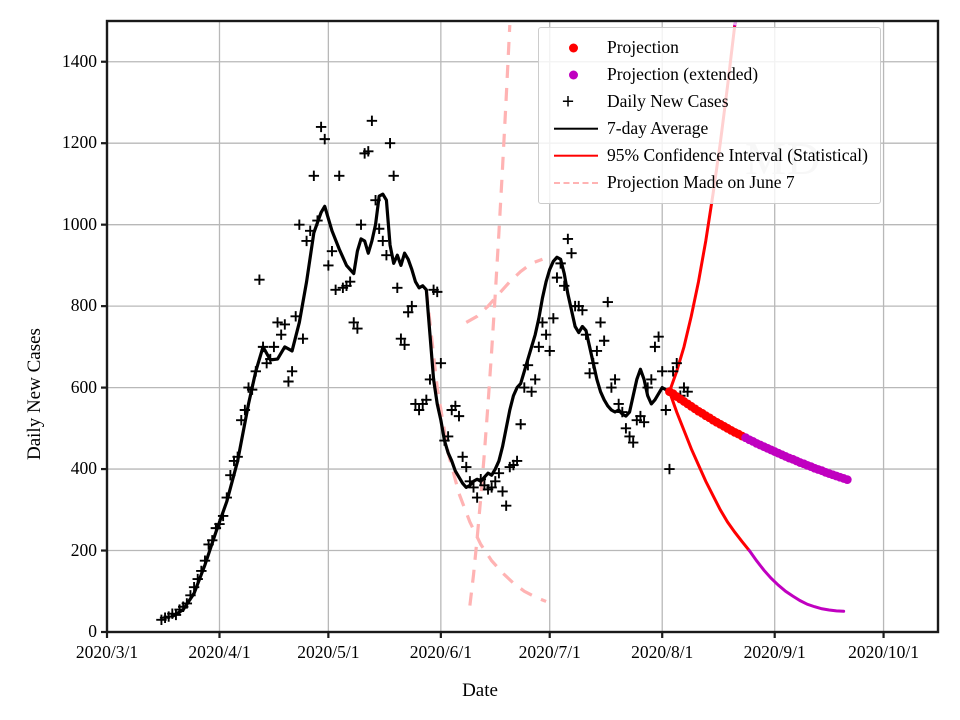 The width and height of the screenshot is (960, 720). I want to click on projection-extended-dots, so click(796, 459).